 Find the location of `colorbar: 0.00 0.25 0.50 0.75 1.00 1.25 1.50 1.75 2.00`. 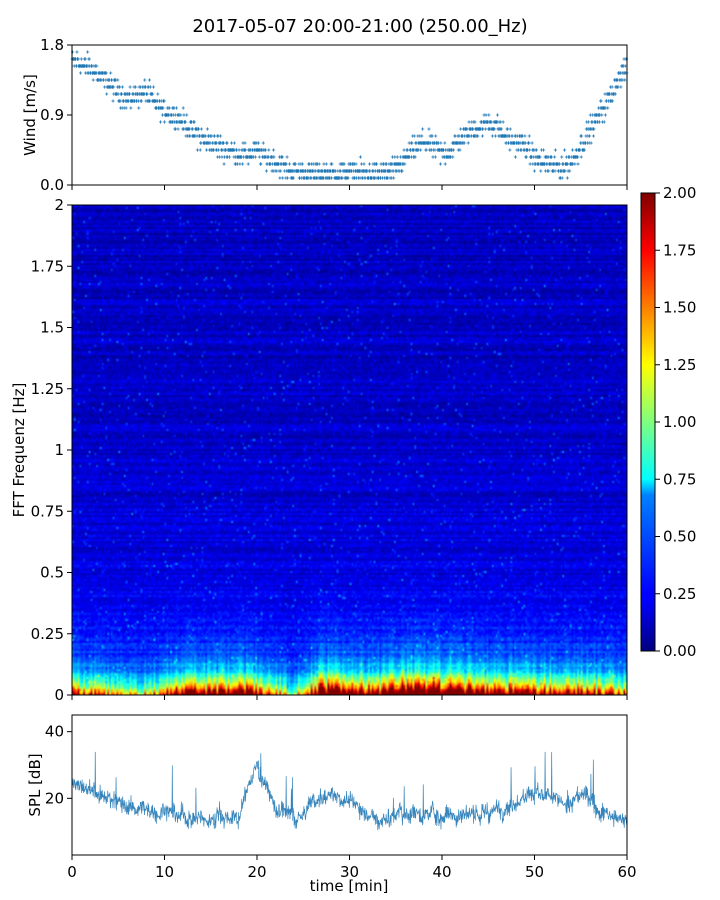

colorbar: 0.00 0.25 0.50 0.75 1.00 1.25 1.50 1.75 2.00 is located at coordinates (668, 422).